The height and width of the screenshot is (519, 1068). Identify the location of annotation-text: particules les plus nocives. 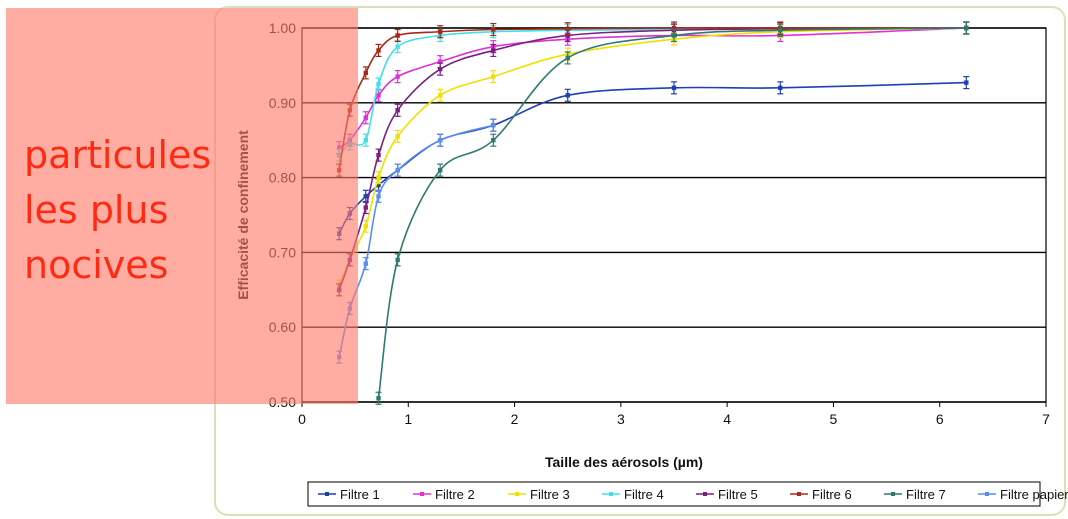
(118, 210).